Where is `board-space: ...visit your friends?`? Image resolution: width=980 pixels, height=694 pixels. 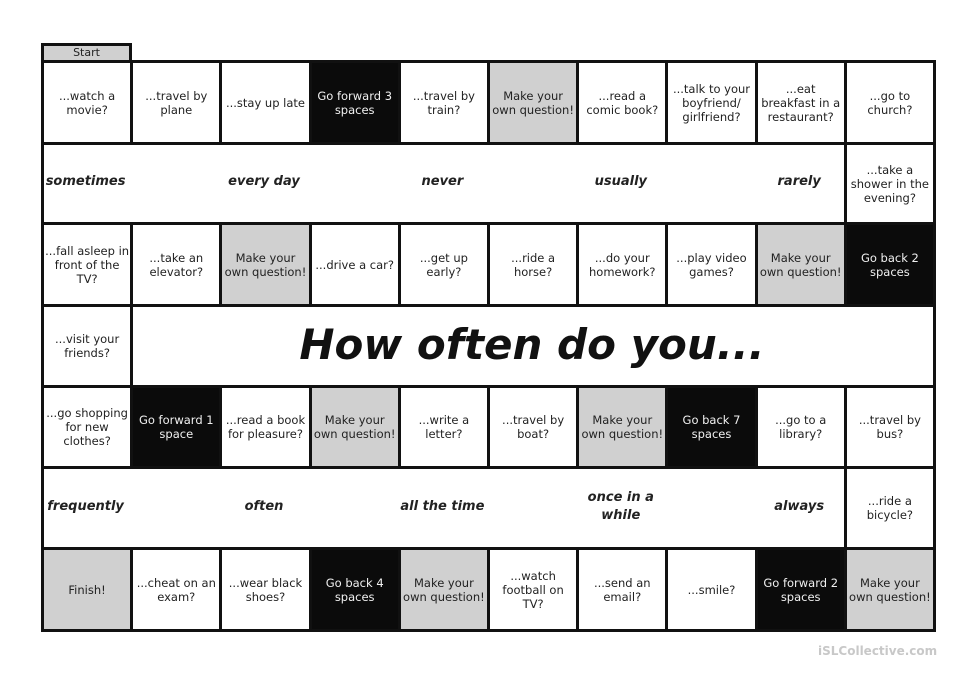
board-space: ...visit your friends? is located at coordinates (87, 346).